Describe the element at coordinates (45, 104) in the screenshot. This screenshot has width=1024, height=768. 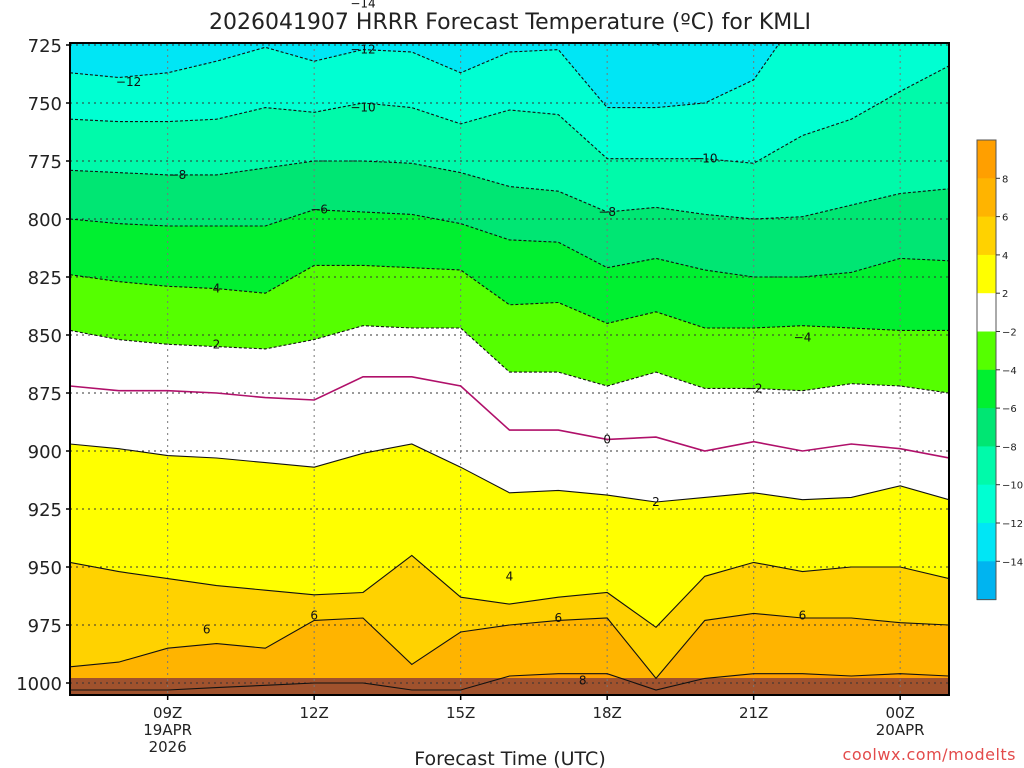
I see `y-tick-label-750: 750` at that location.